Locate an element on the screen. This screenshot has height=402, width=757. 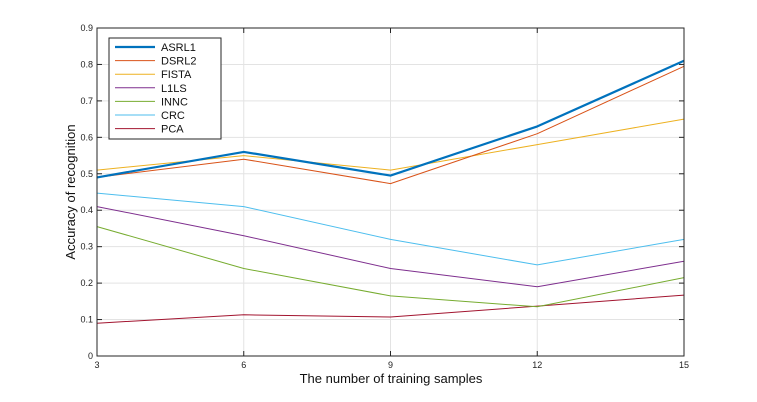
x-tick-label: 15 is located at coordinates (684, 365).